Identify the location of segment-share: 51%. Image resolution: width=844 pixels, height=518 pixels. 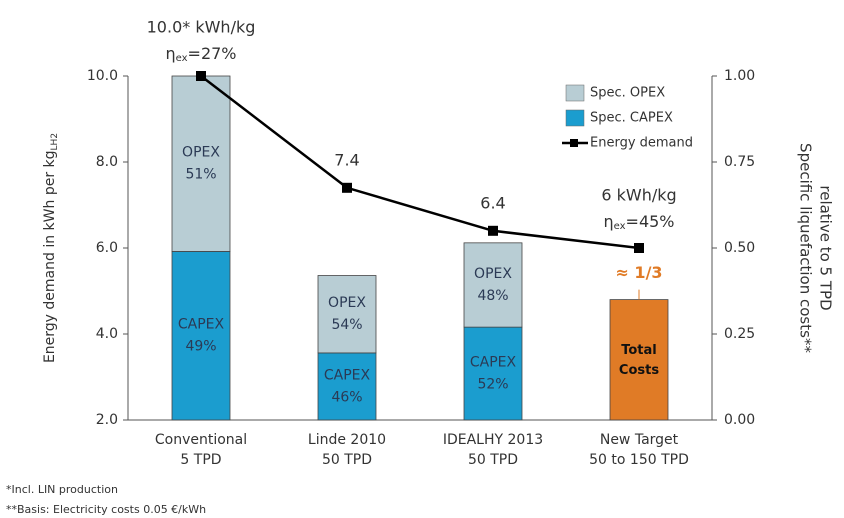
(200, 175).